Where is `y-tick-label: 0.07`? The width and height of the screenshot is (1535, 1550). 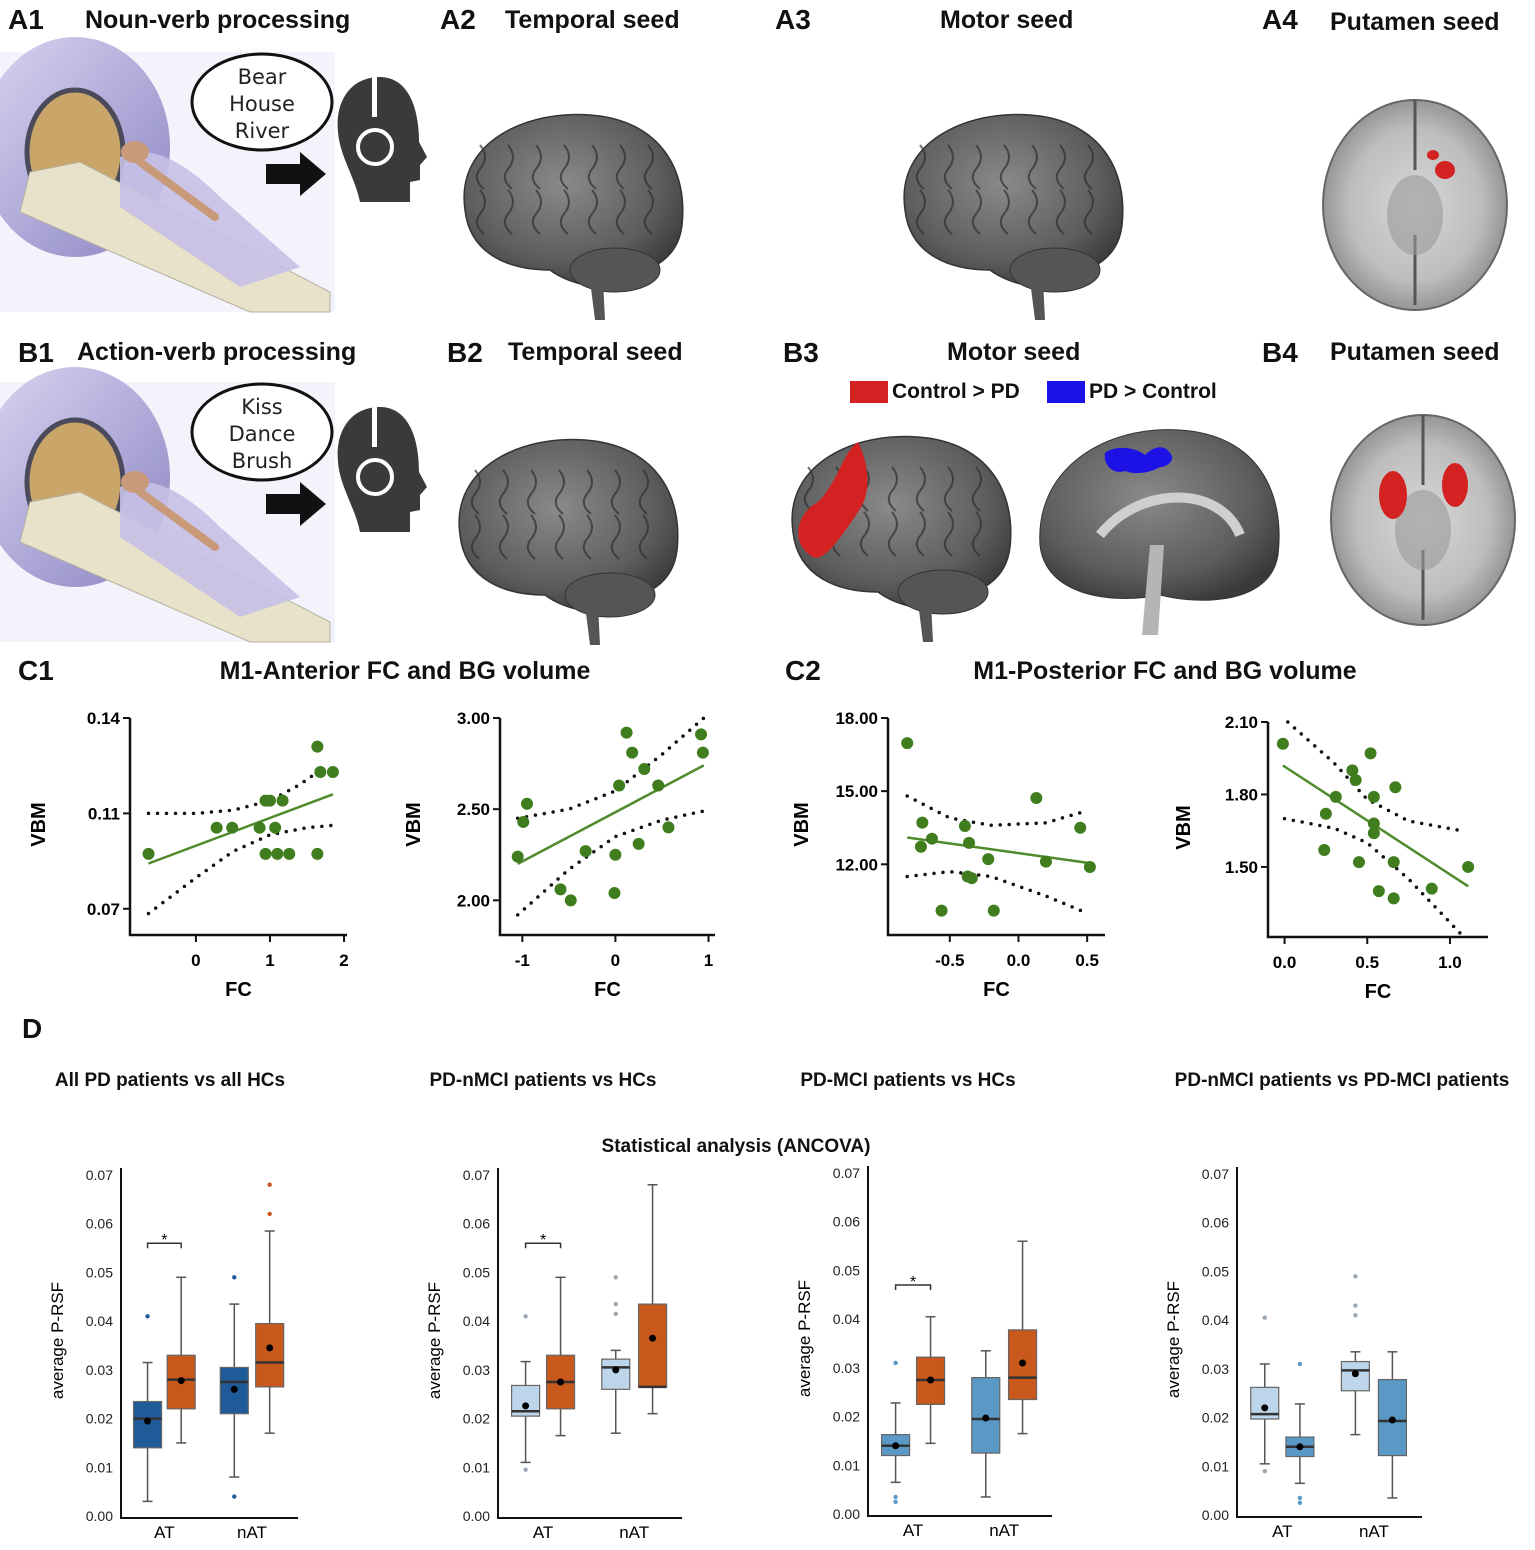
y-tick-label: 0.07 is located at coordinates (103, 909).